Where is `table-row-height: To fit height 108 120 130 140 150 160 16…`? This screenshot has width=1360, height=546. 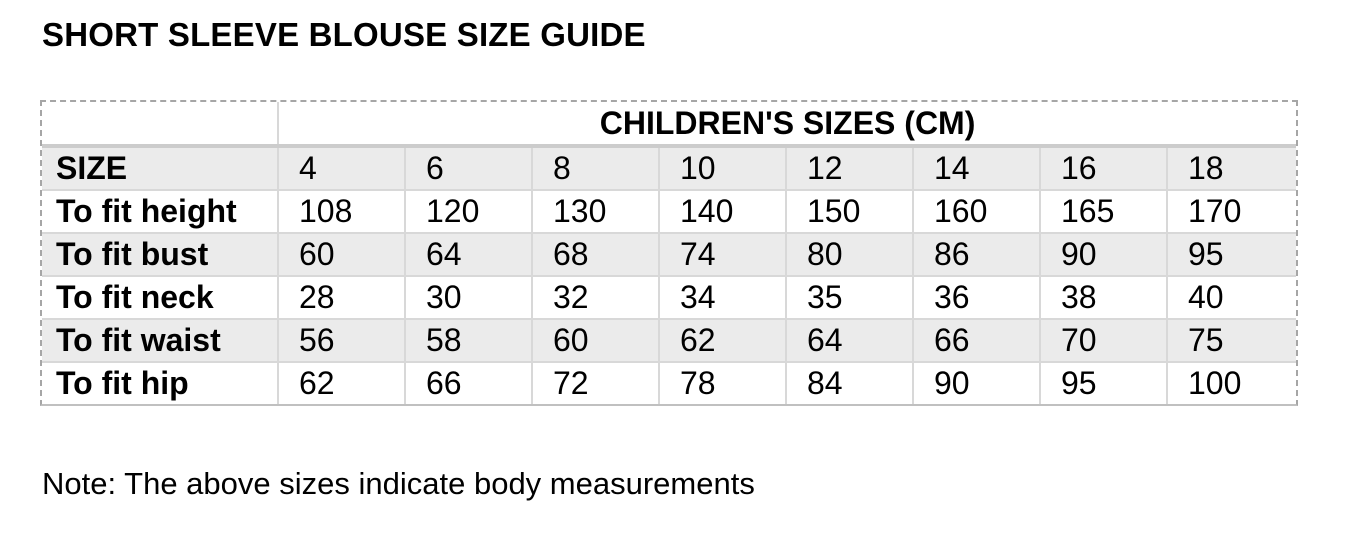 table-row-height: To fit height 108 120 130 140 150 160 16… is located at coordinates (669, 211).